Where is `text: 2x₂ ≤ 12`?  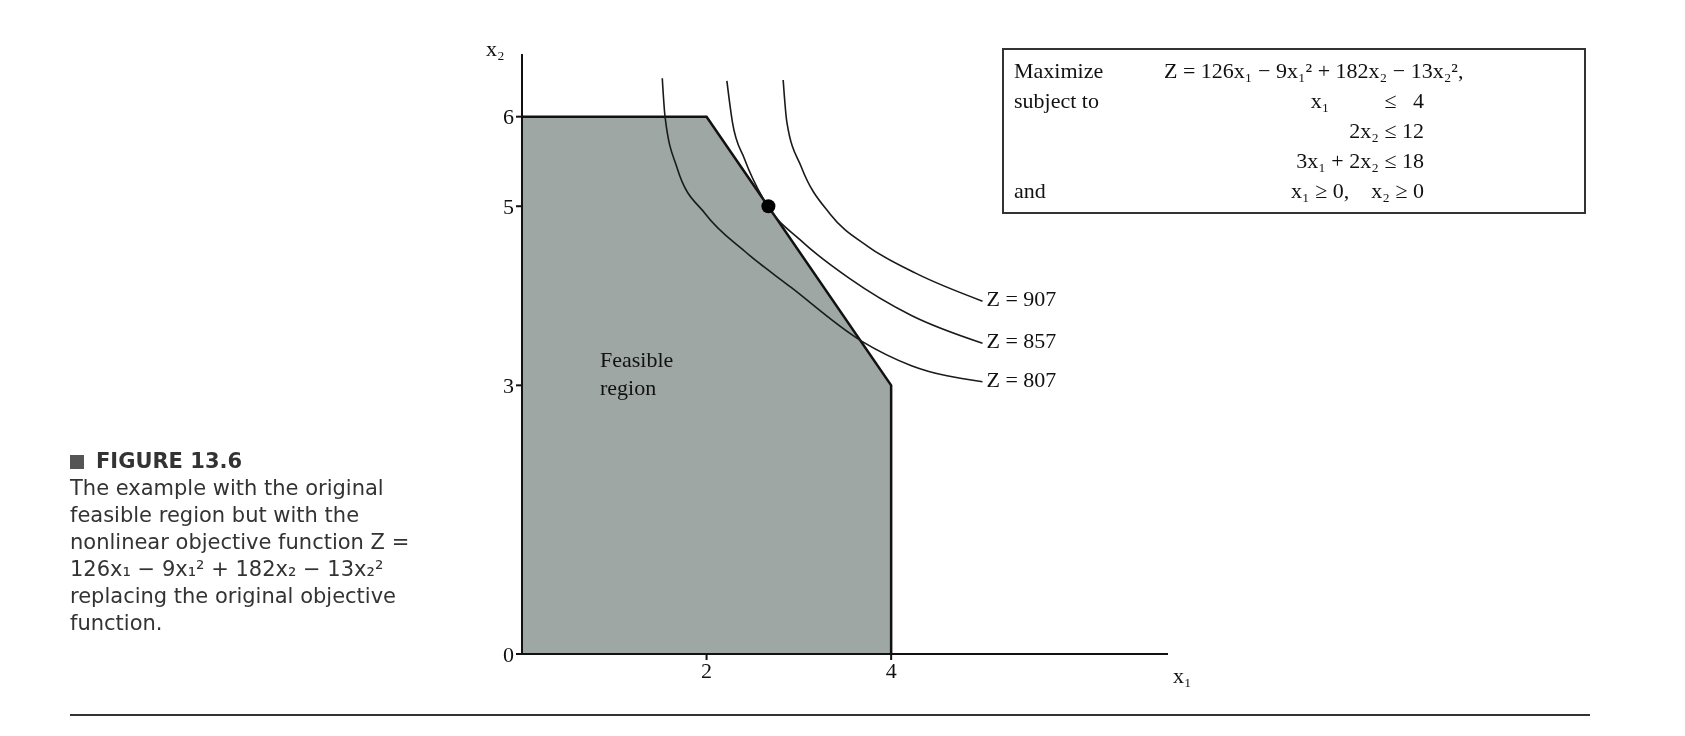 text: 2x₂ ≤ 12 is located at coordinates (1386, 131).